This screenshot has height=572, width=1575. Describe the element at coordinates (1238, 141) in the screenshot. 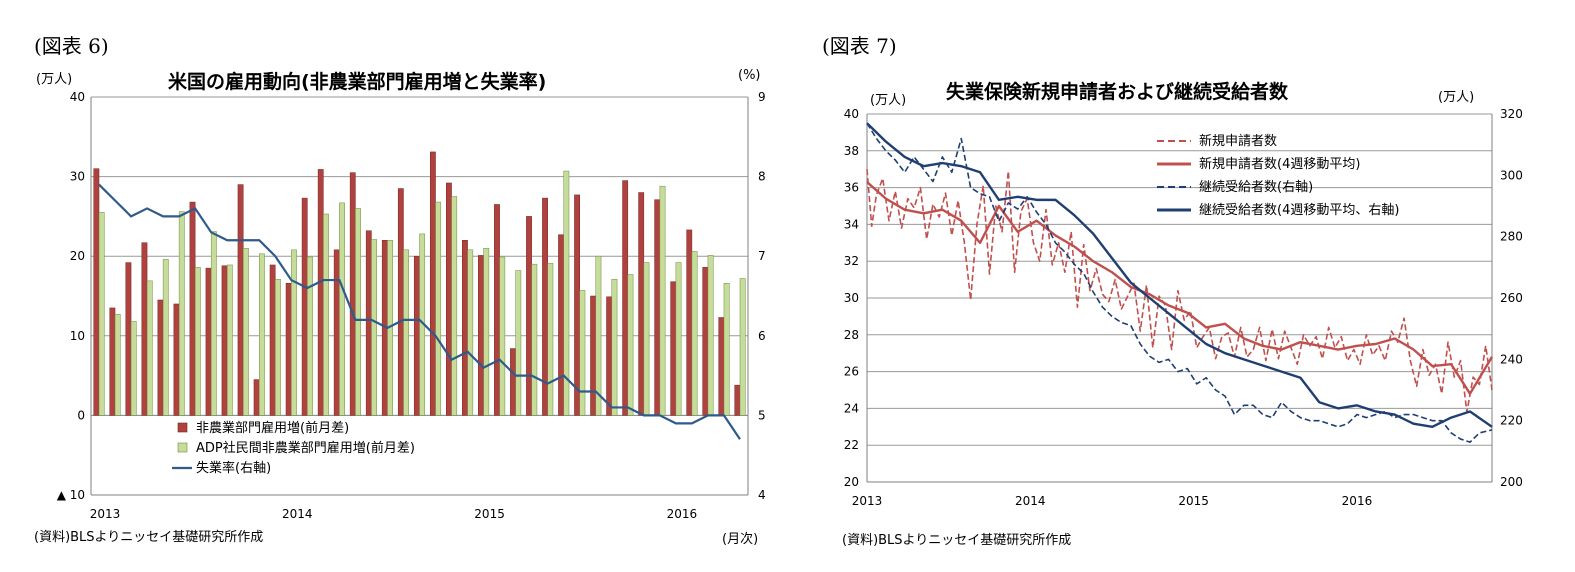

I see `legend-label: 新規申請者数` at that location.